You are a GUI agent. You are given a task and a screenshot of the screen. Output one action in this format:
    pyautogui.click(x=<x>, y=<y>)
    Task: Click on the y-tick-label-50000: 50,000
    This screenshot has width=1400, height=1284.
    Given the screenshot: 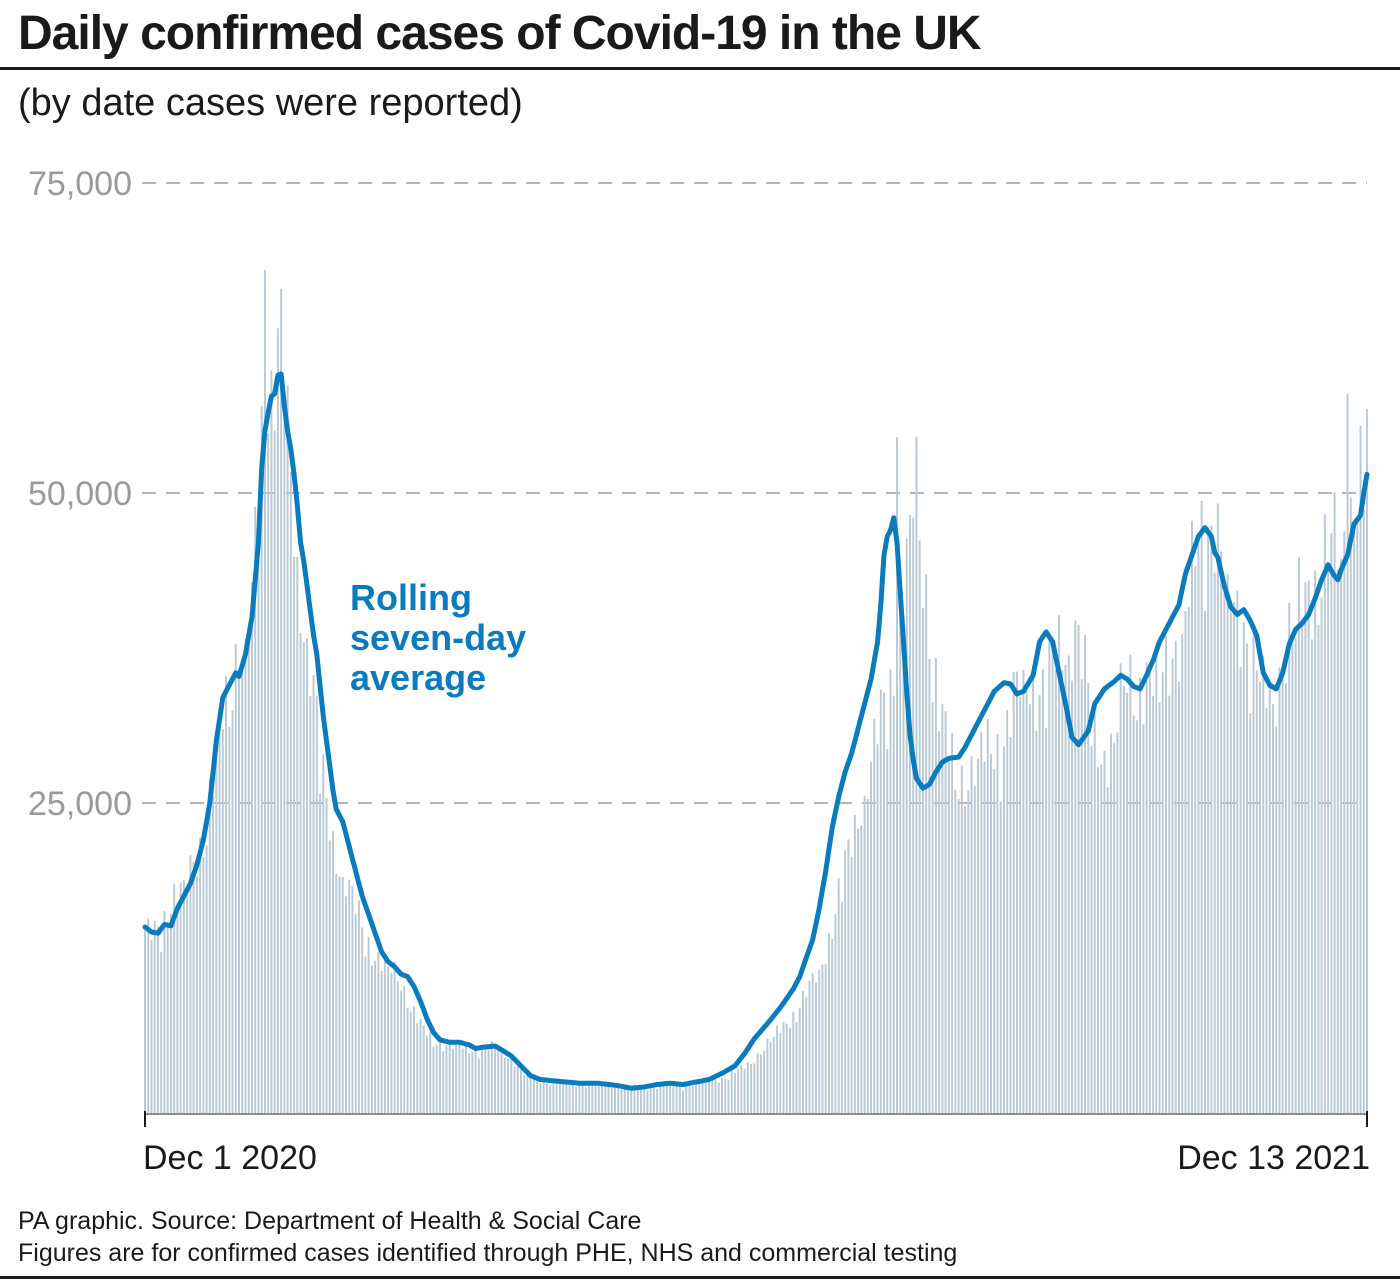 What is the action you would take?
    pyautogui.click(x=80, y=494)
    